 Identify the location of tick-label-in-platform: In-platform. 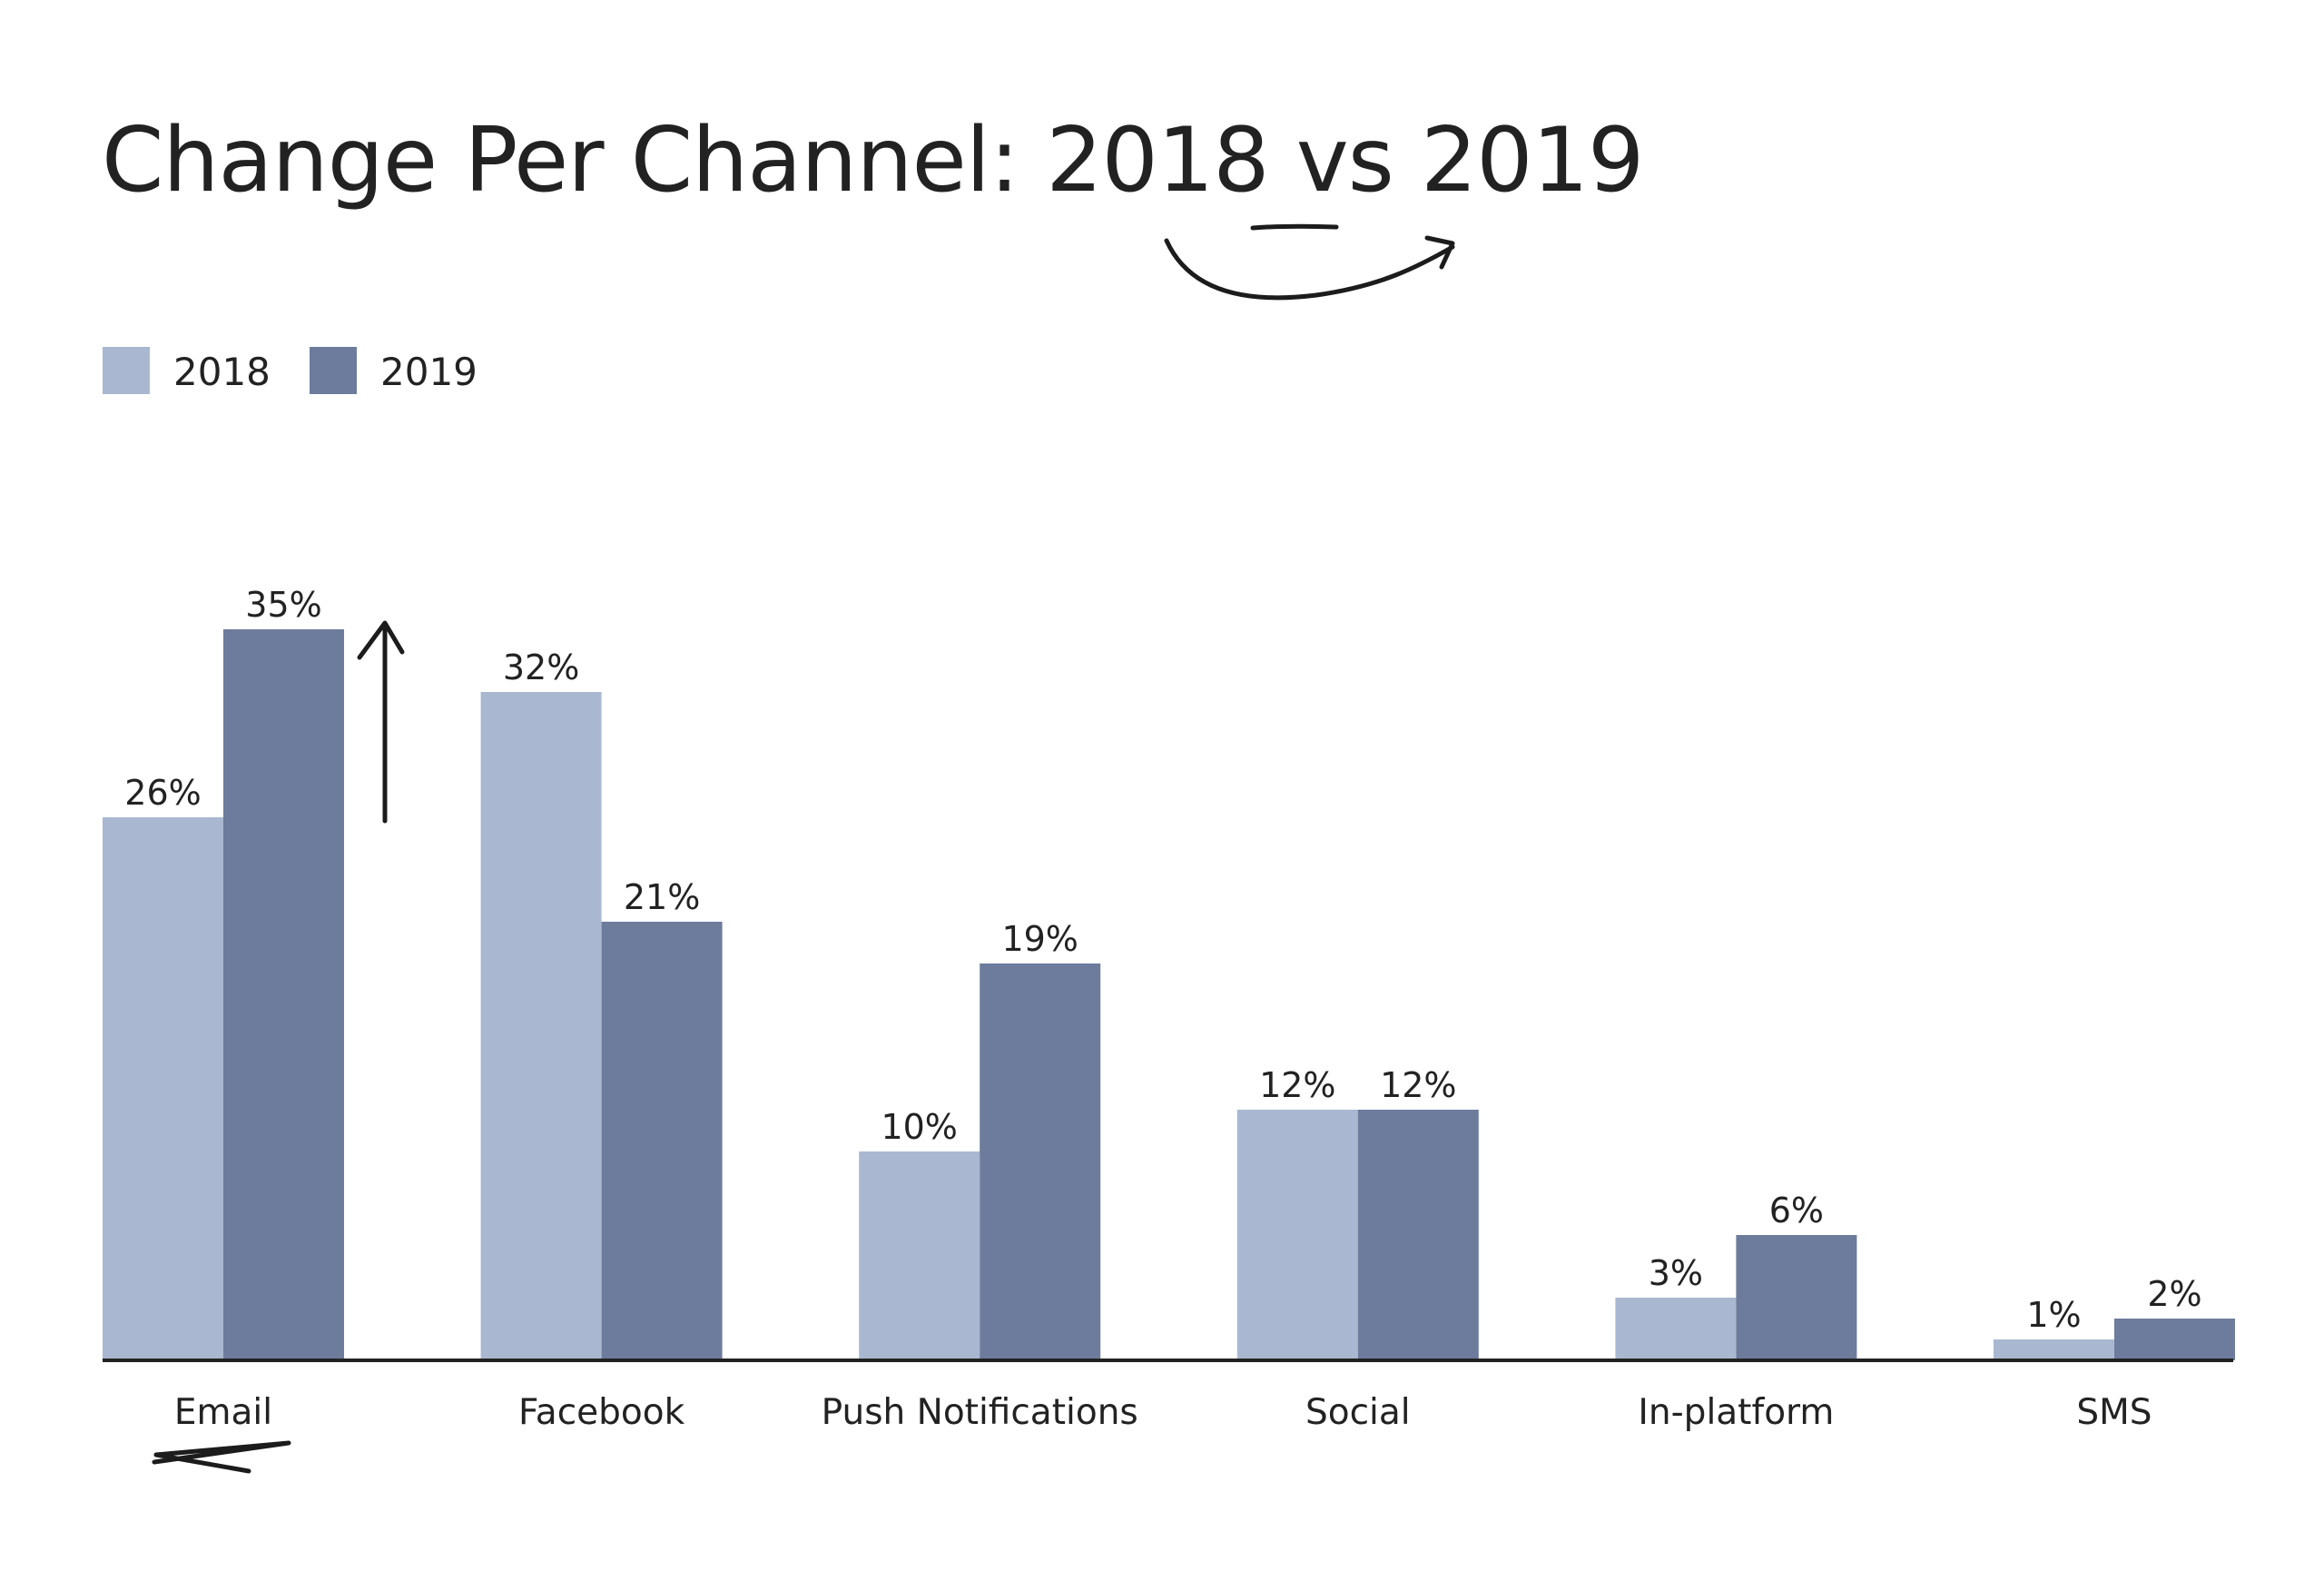
(1736, 1412).